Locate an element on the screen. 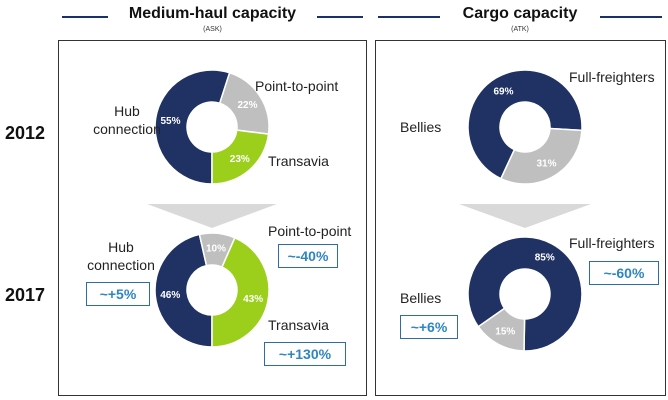 This screenshot has width=668, height=400. mh2012-transavia-label: Transavia is located at coordinates (298, 161).